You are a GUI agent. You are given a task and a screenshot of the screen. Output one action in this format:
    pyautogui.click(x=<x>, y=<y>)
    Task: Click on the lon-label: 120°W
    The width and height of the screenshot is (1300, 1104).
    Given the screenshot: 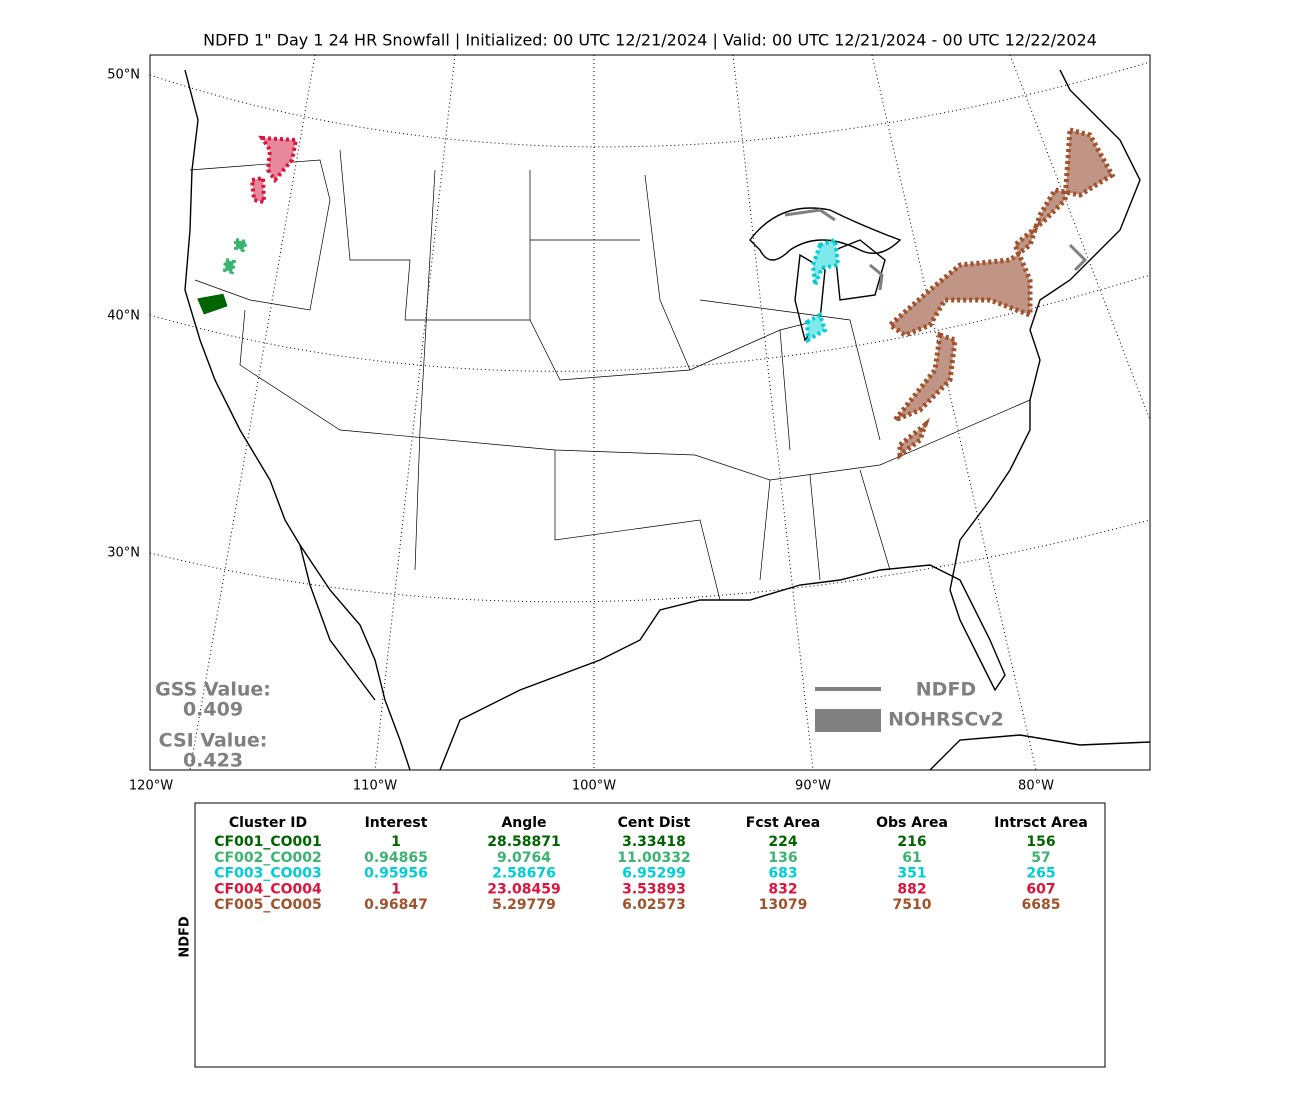 What is the action you would take?
    pyautogui.click(x=151, y=786)
    